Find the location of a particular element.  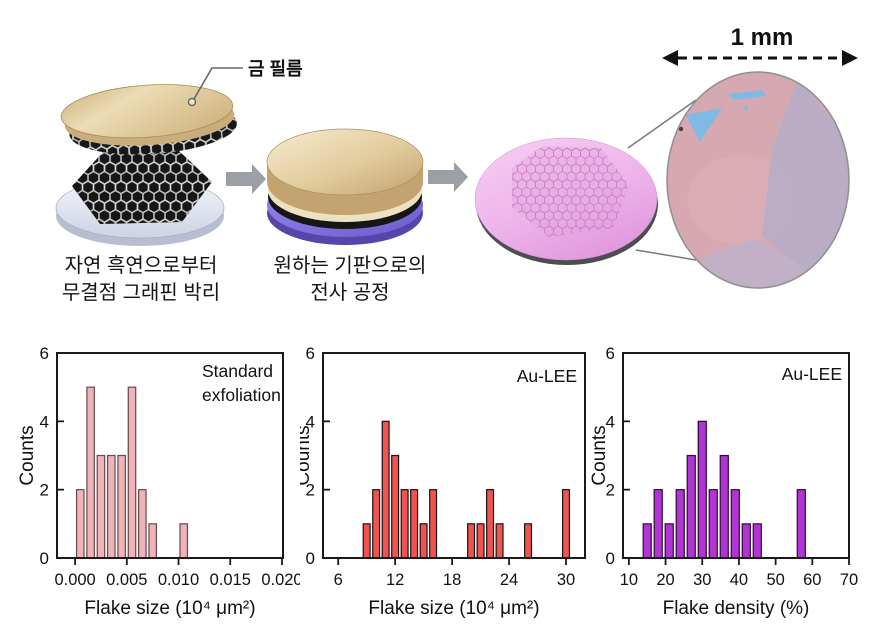

scale-label: 1 mm is located at coordinates (762, 37).